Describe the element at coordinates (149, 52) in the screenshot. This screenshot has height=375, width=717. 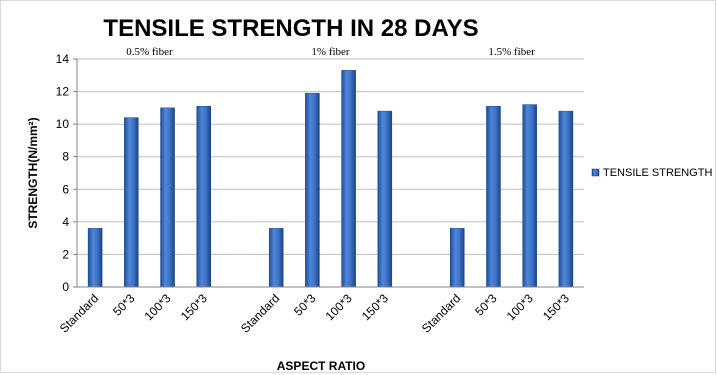
I see `group-label: 0.5% fiber` at that location.